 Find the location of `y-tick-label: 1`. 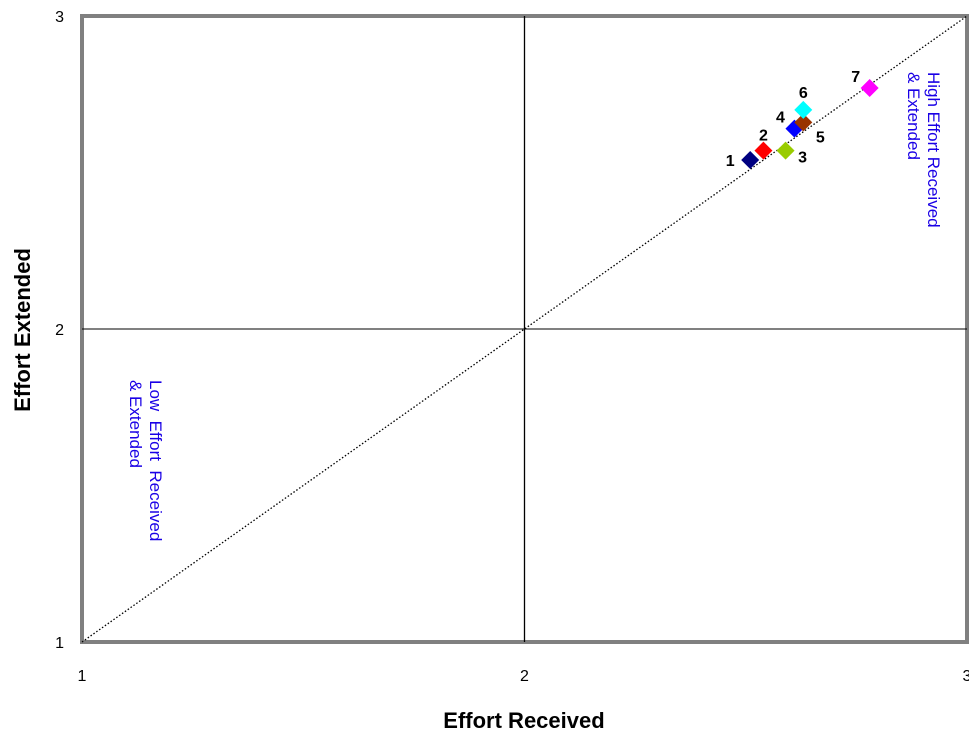

y-tick-label: 1 is located at coordinates (59, 643).